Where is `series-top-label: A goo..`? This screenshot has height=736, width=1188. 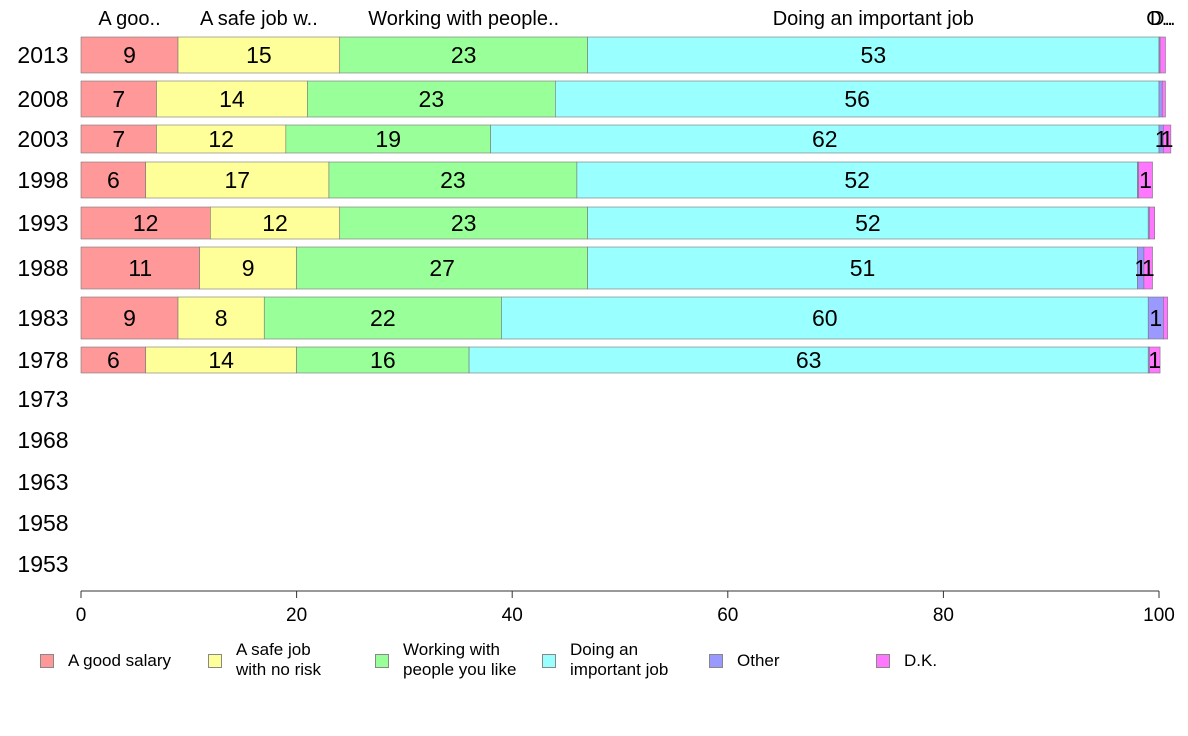
series-top-label: A goo.. is located at coordinates (129, 19).